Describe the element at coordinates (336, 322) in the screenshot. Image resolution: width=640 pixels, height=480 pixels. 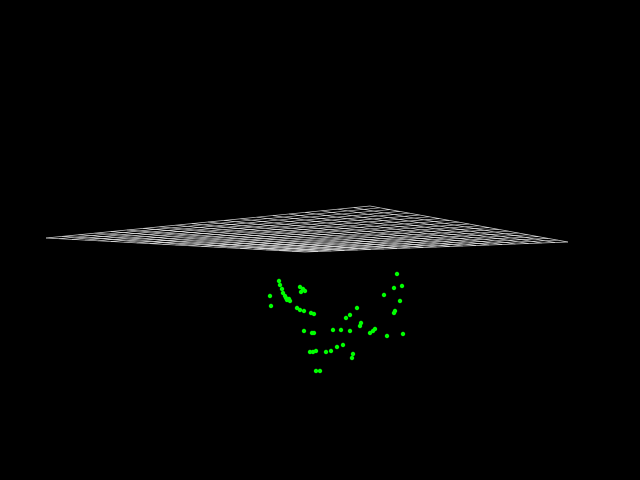
I see `point-cloud` at that location.